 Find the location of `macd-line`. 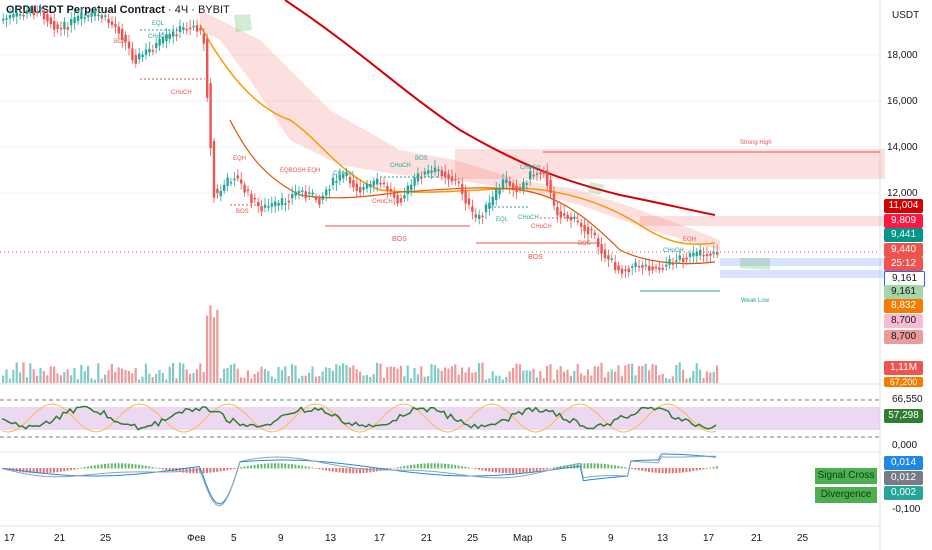

macd-line is located at coordinates (359, 479).